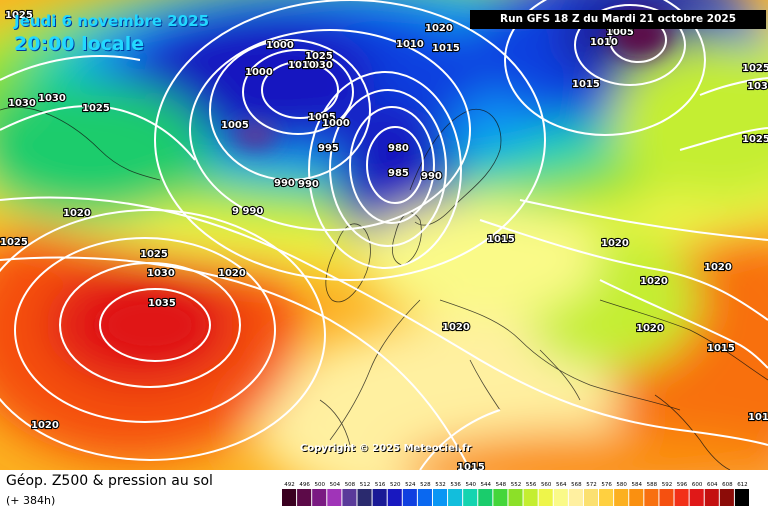 This screenshot has width=768, height=512. Describe the element at coordinates (621, 485) in the screenshot. I see `legend-value: 580` at that location.